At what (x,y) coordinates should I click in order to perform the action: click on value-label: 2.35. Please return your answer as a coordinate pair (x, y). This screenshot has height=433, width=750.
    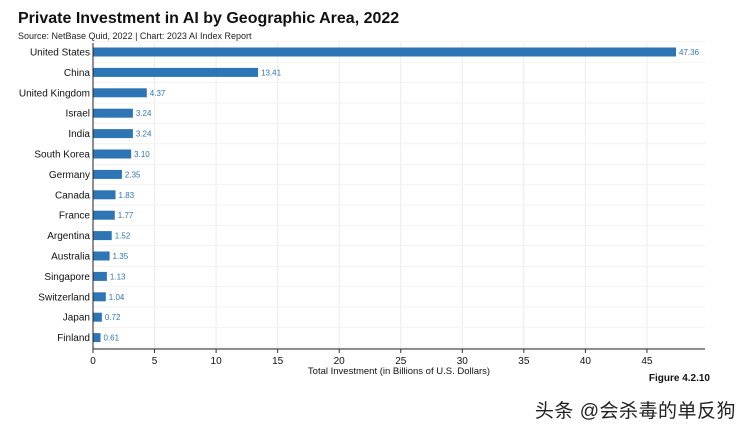
    Looking at the image, I should click on (133, 174).